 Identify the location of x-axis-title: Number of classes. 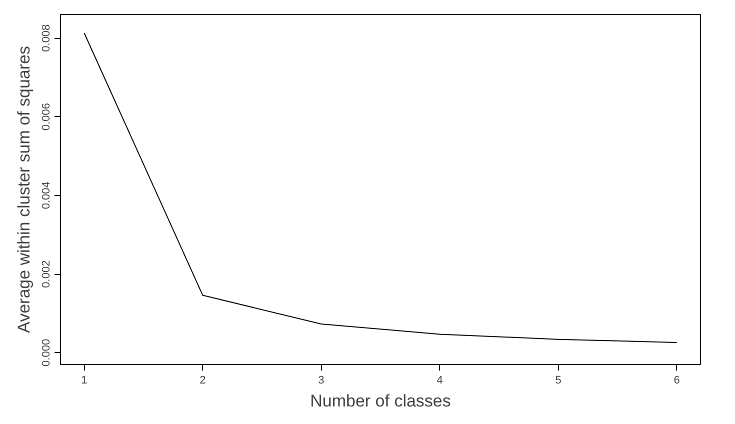
(380, 401).